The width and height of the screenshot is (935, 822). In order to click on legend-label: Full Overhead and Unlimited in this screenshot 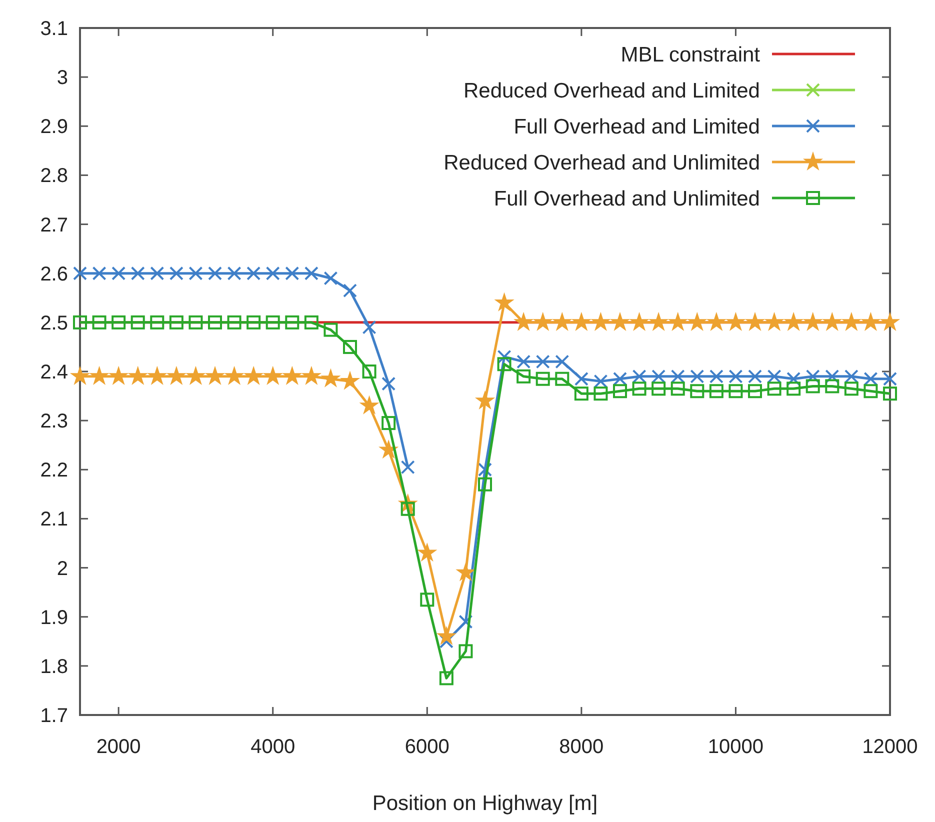, I will do `click(627, 198)`.